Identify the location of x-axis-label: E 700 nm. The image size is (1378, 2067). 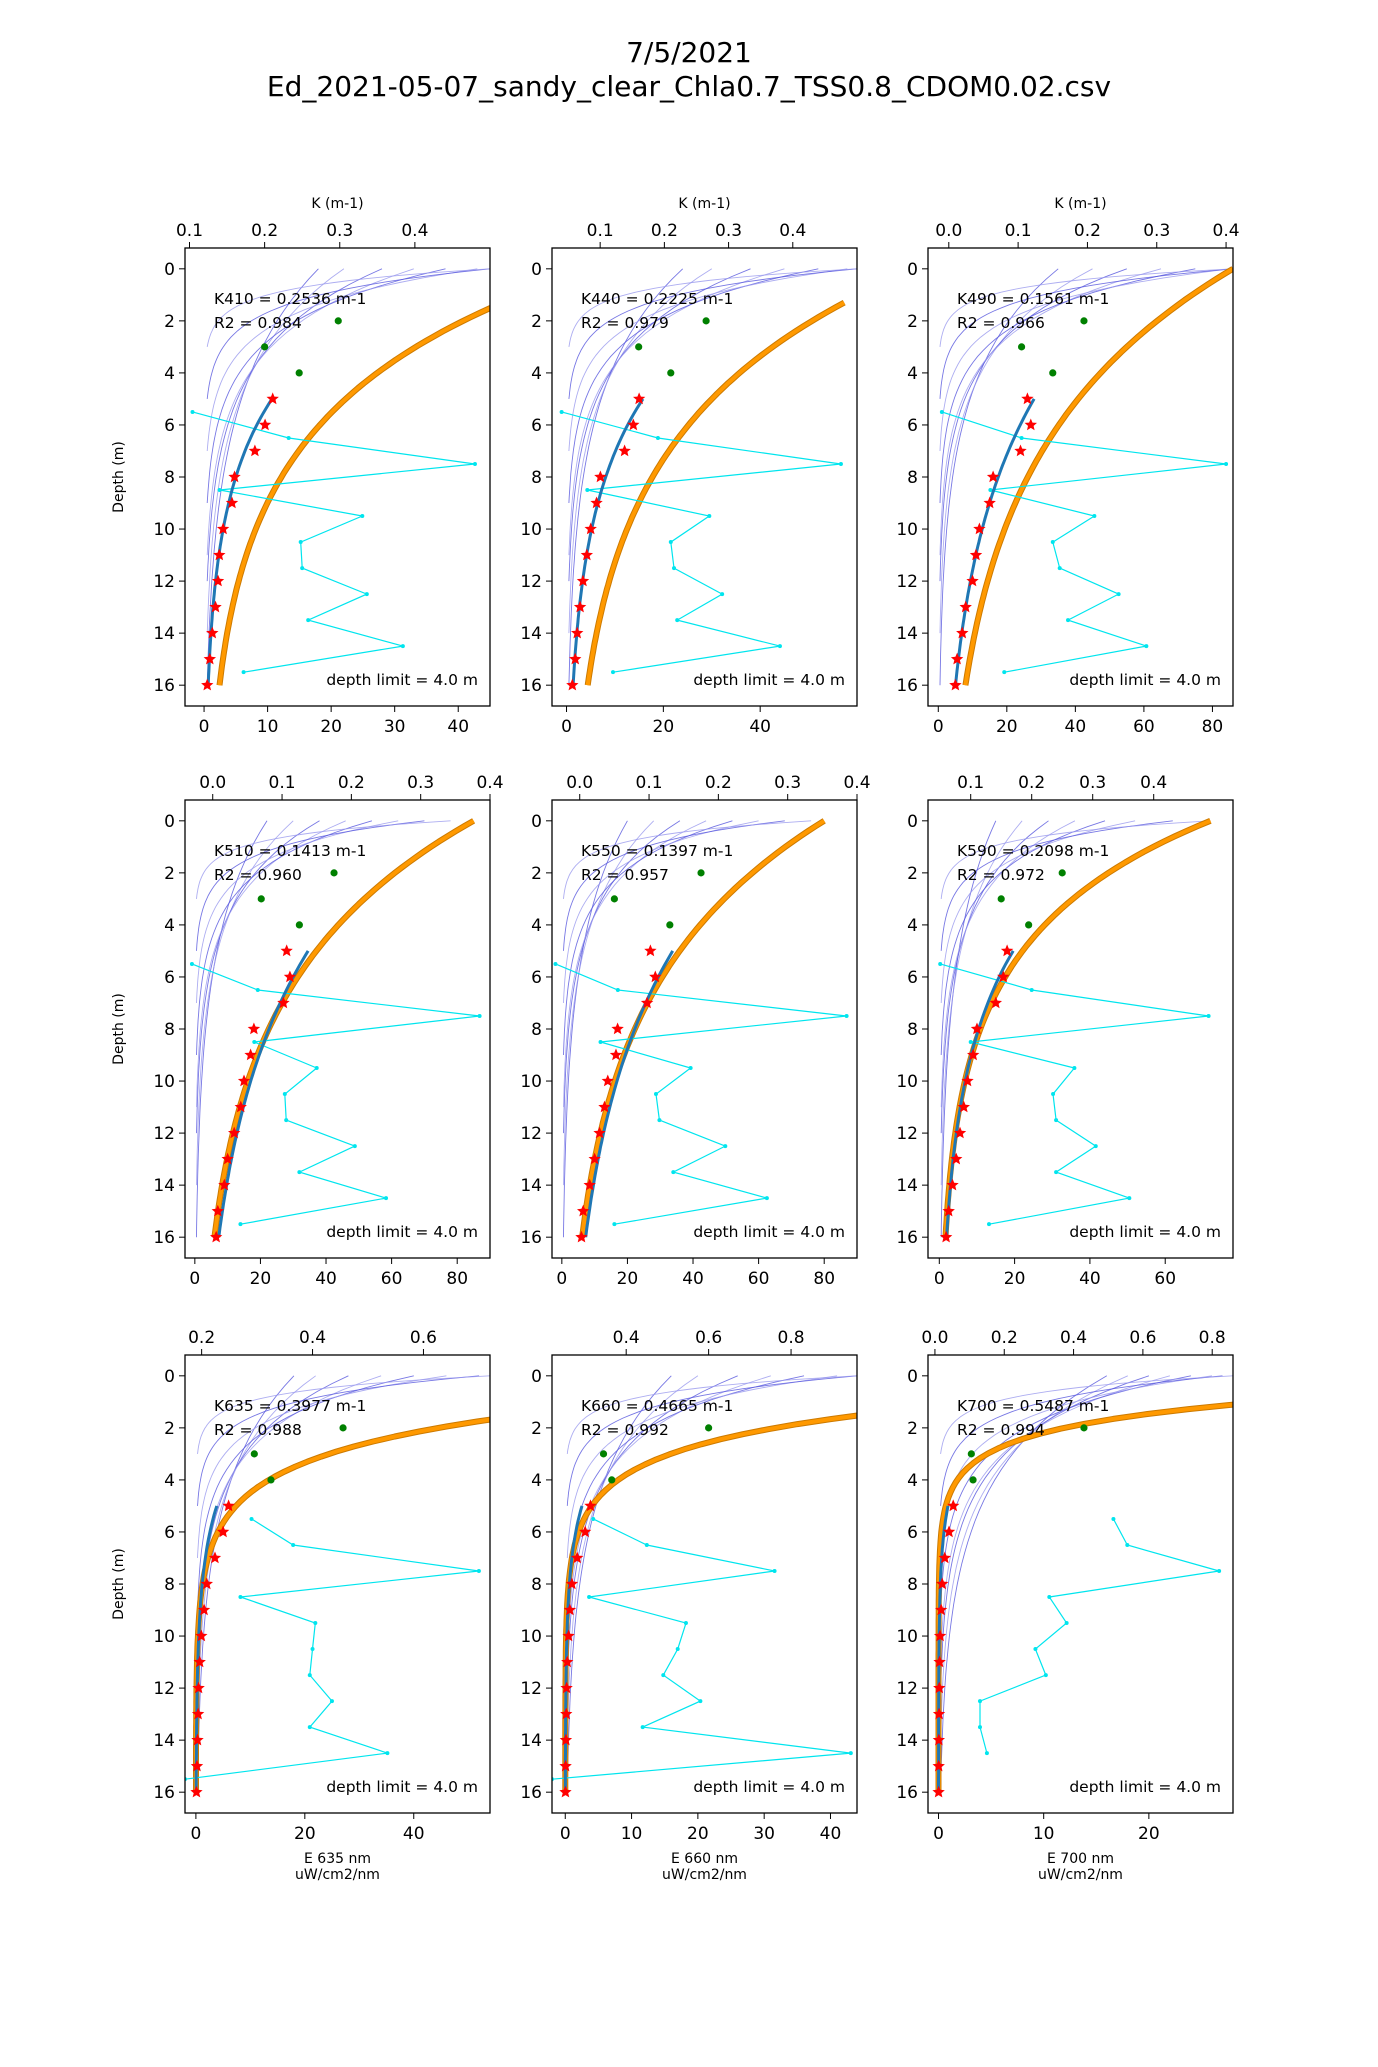
(1080, 1859).